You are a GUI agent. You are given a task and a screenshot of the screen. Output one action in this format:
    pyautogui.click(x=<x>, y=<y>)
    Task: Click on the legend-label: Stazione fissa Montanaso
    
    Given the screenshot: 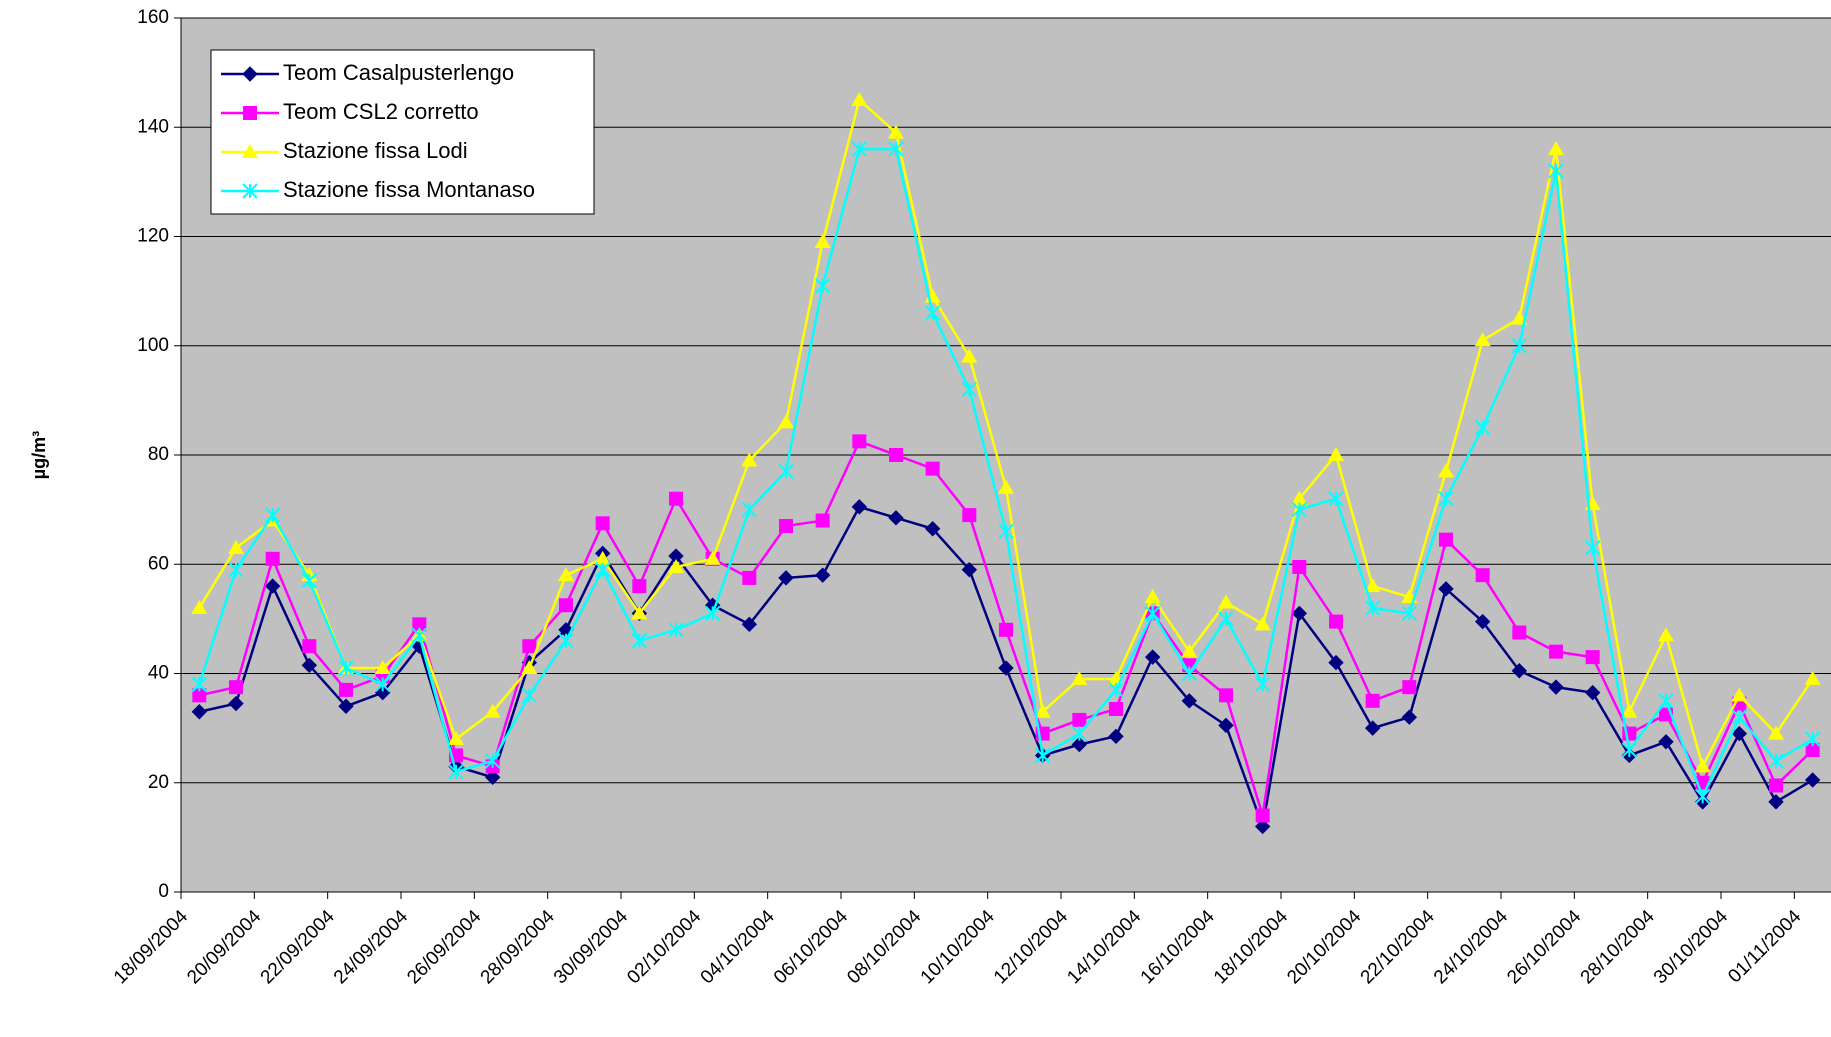 What is the action you would take?
    pyautogui.click(x=409, y=189)
    